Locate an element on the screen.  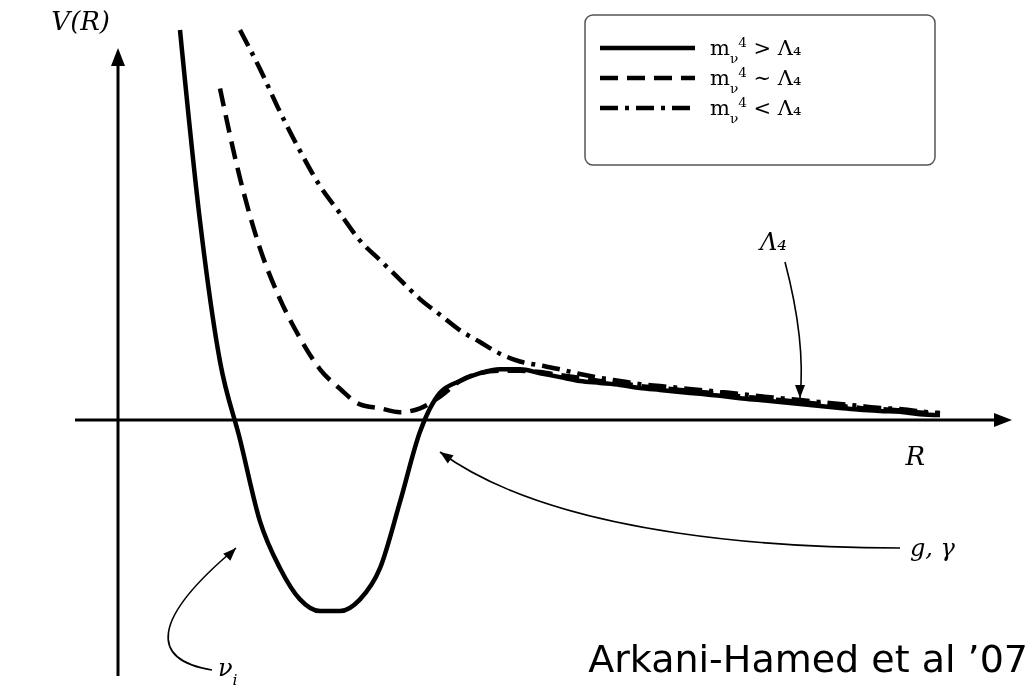
text: ν$_{i}$ is located at coordinates (228, 670).